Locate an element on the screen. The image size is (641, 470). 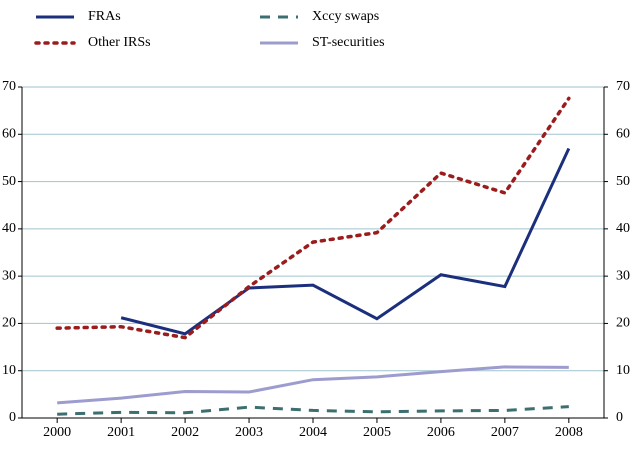
x-tick-label: 2003 is located at coordinates (249, 432).